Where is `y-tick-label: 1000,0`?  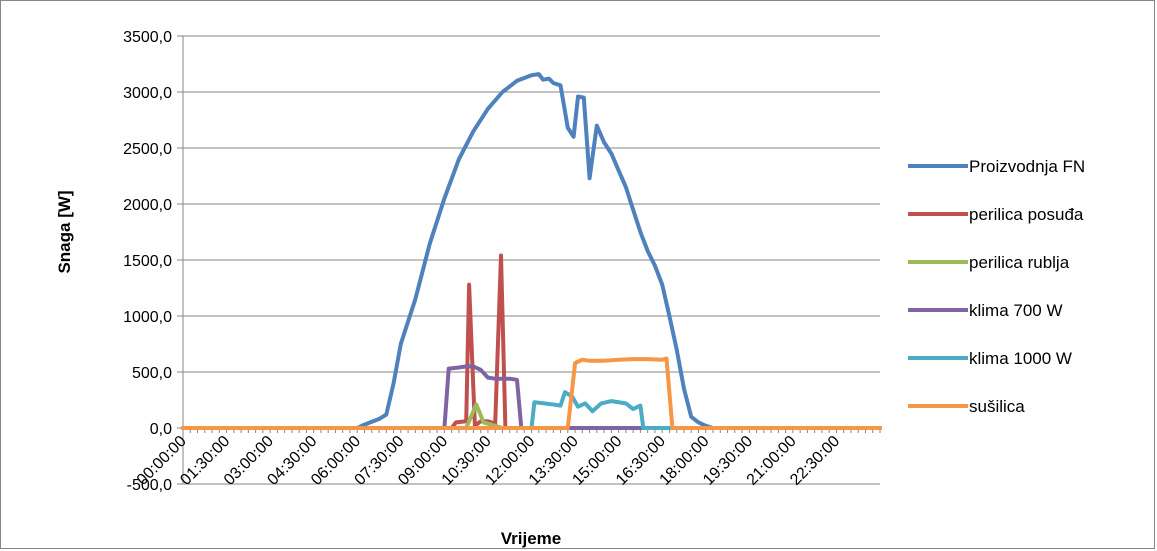 y-tick-label: 1000,0 is located at coordinates (147, 317).